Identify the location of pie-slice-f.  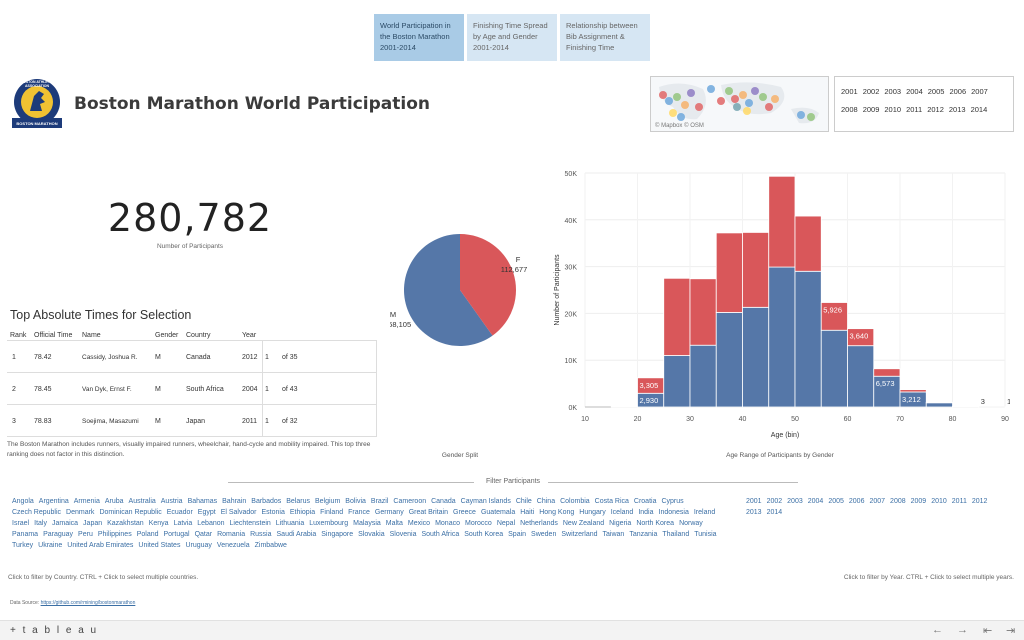
(488, 285).